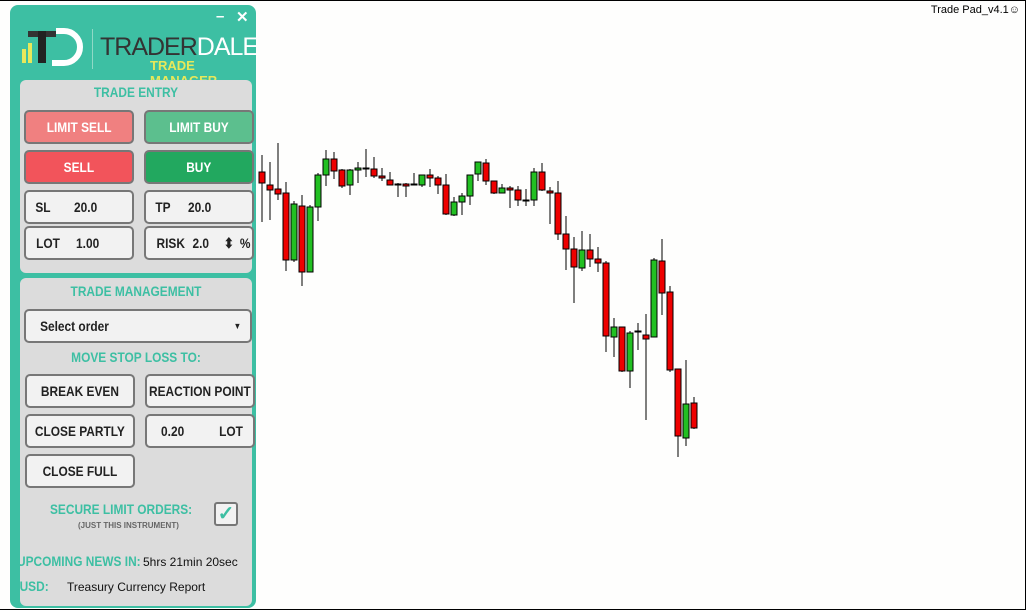 The height and width of the screenshot is (610, 1026). What do you see at coordinates (34, 586) in the screenshot?
I see `news-currency: USD:` at bounding box center [34, 586].